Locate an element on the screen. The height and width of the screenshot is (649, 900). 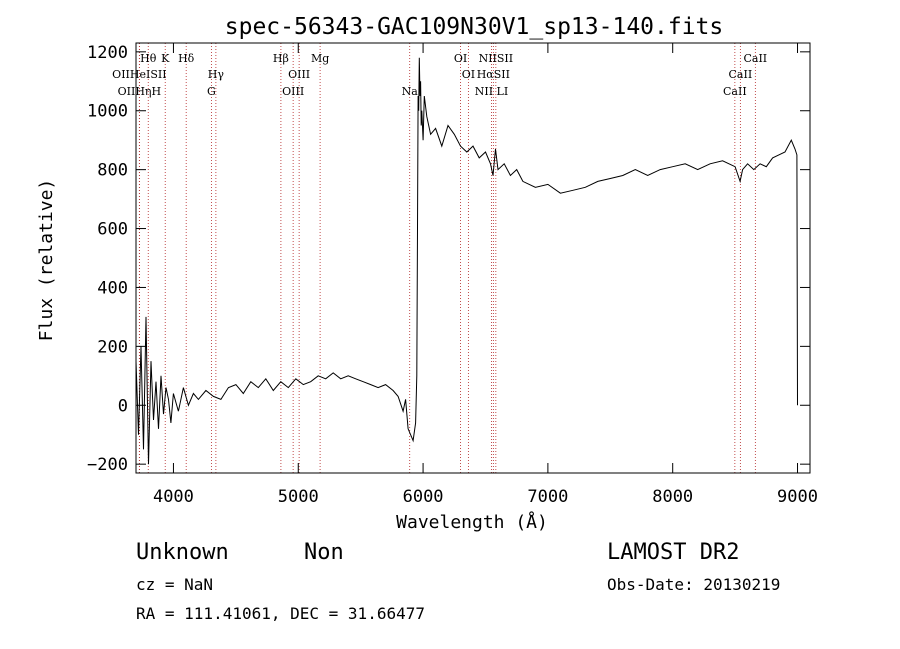
y-axis-label: Flux (relative) is located at coordinates (46, 260).